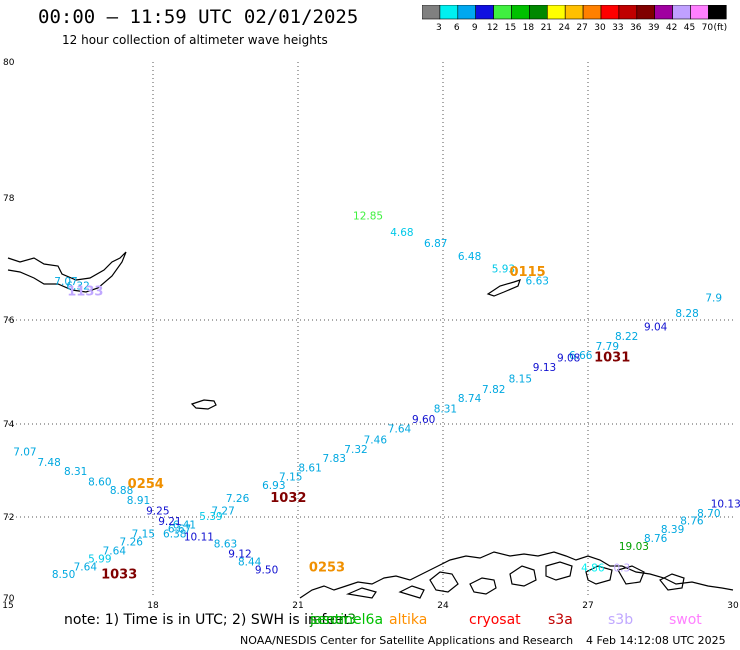 Image resolution: width=740 pixels, height=650 pixels. What do you see at coordinates (435, 244) in the screenshot?
I see `wave-height-value: 6.87` at bounding box center [435, 244].